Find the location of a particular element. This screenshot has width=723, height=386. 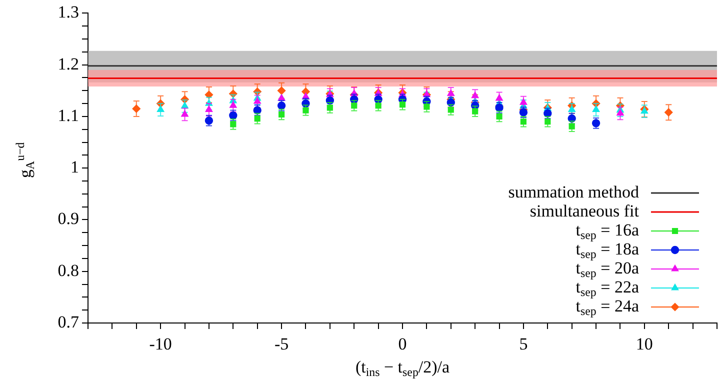

y-tick-label: 0.8 is located at coordinates (68, 270).